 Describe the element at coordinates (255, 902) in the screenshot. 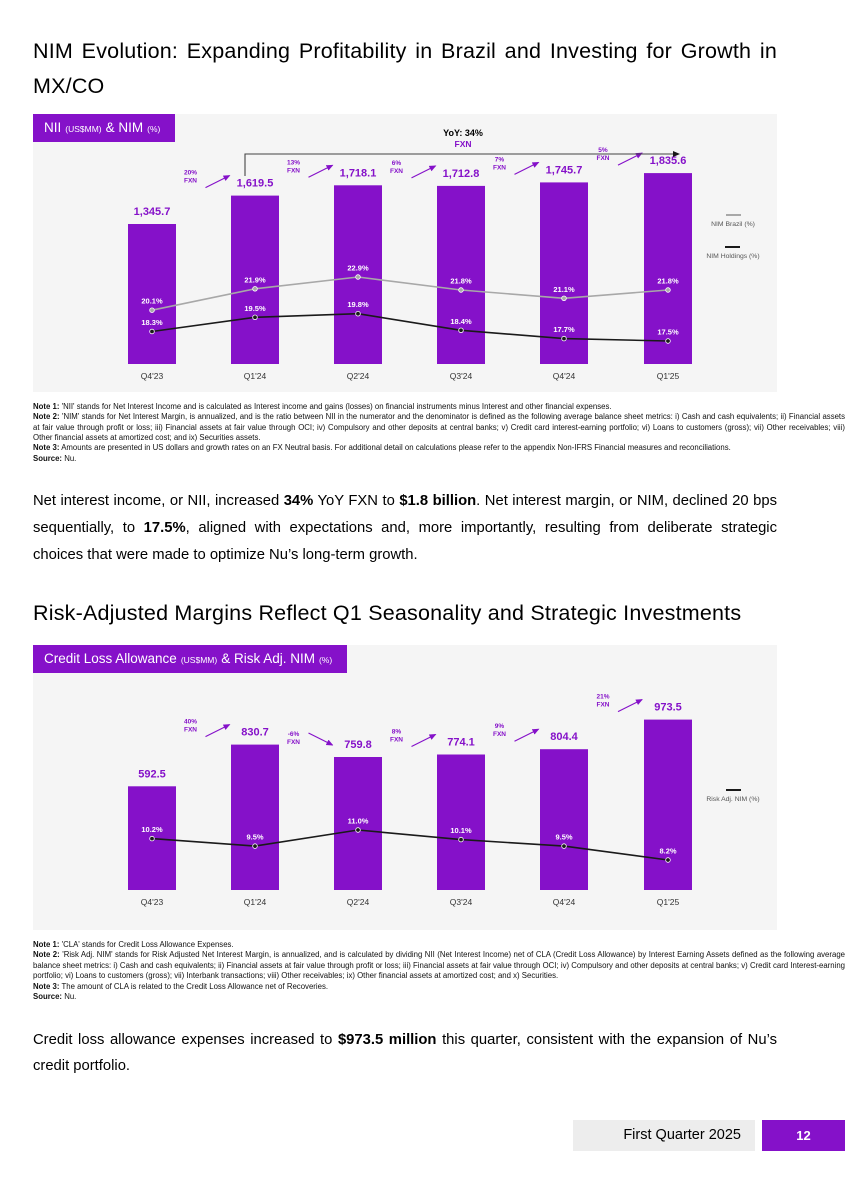

I see `x-axis-label: Q1'24` at that location.